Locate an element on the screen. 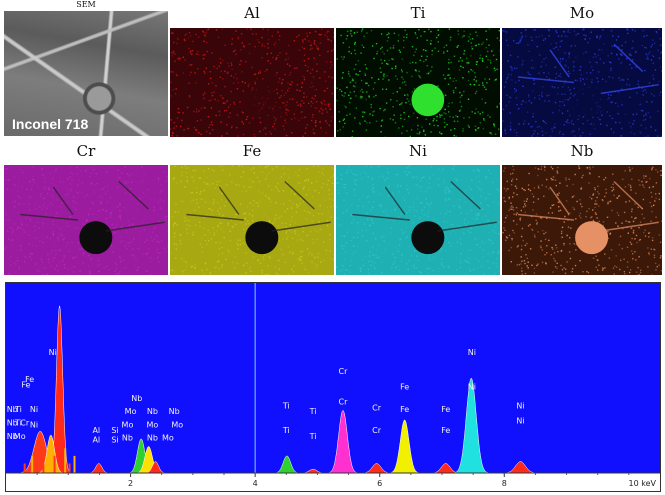 This screenshot has height=495, width=665. x-axis-tick-label: 2 is located at coordinates (130, 483).